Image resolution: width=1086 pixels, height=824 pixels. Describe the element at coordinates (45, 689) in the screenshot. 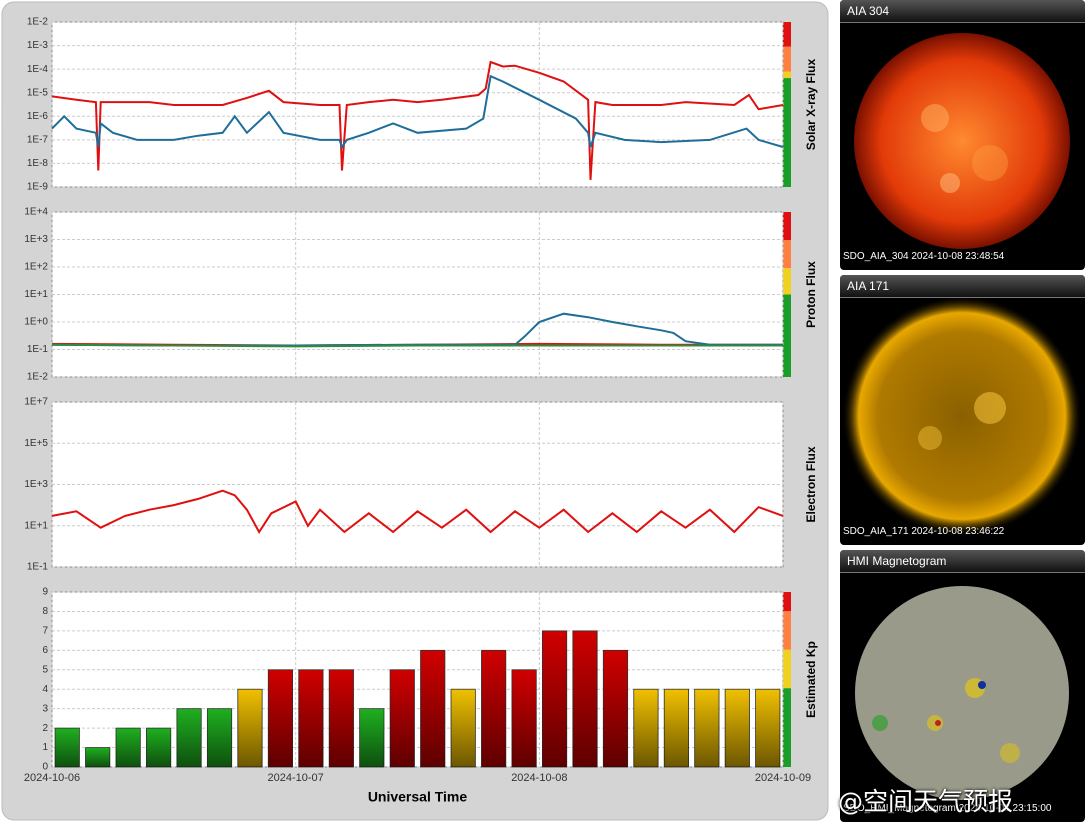

I see `y-tick-label: 4` at that location.